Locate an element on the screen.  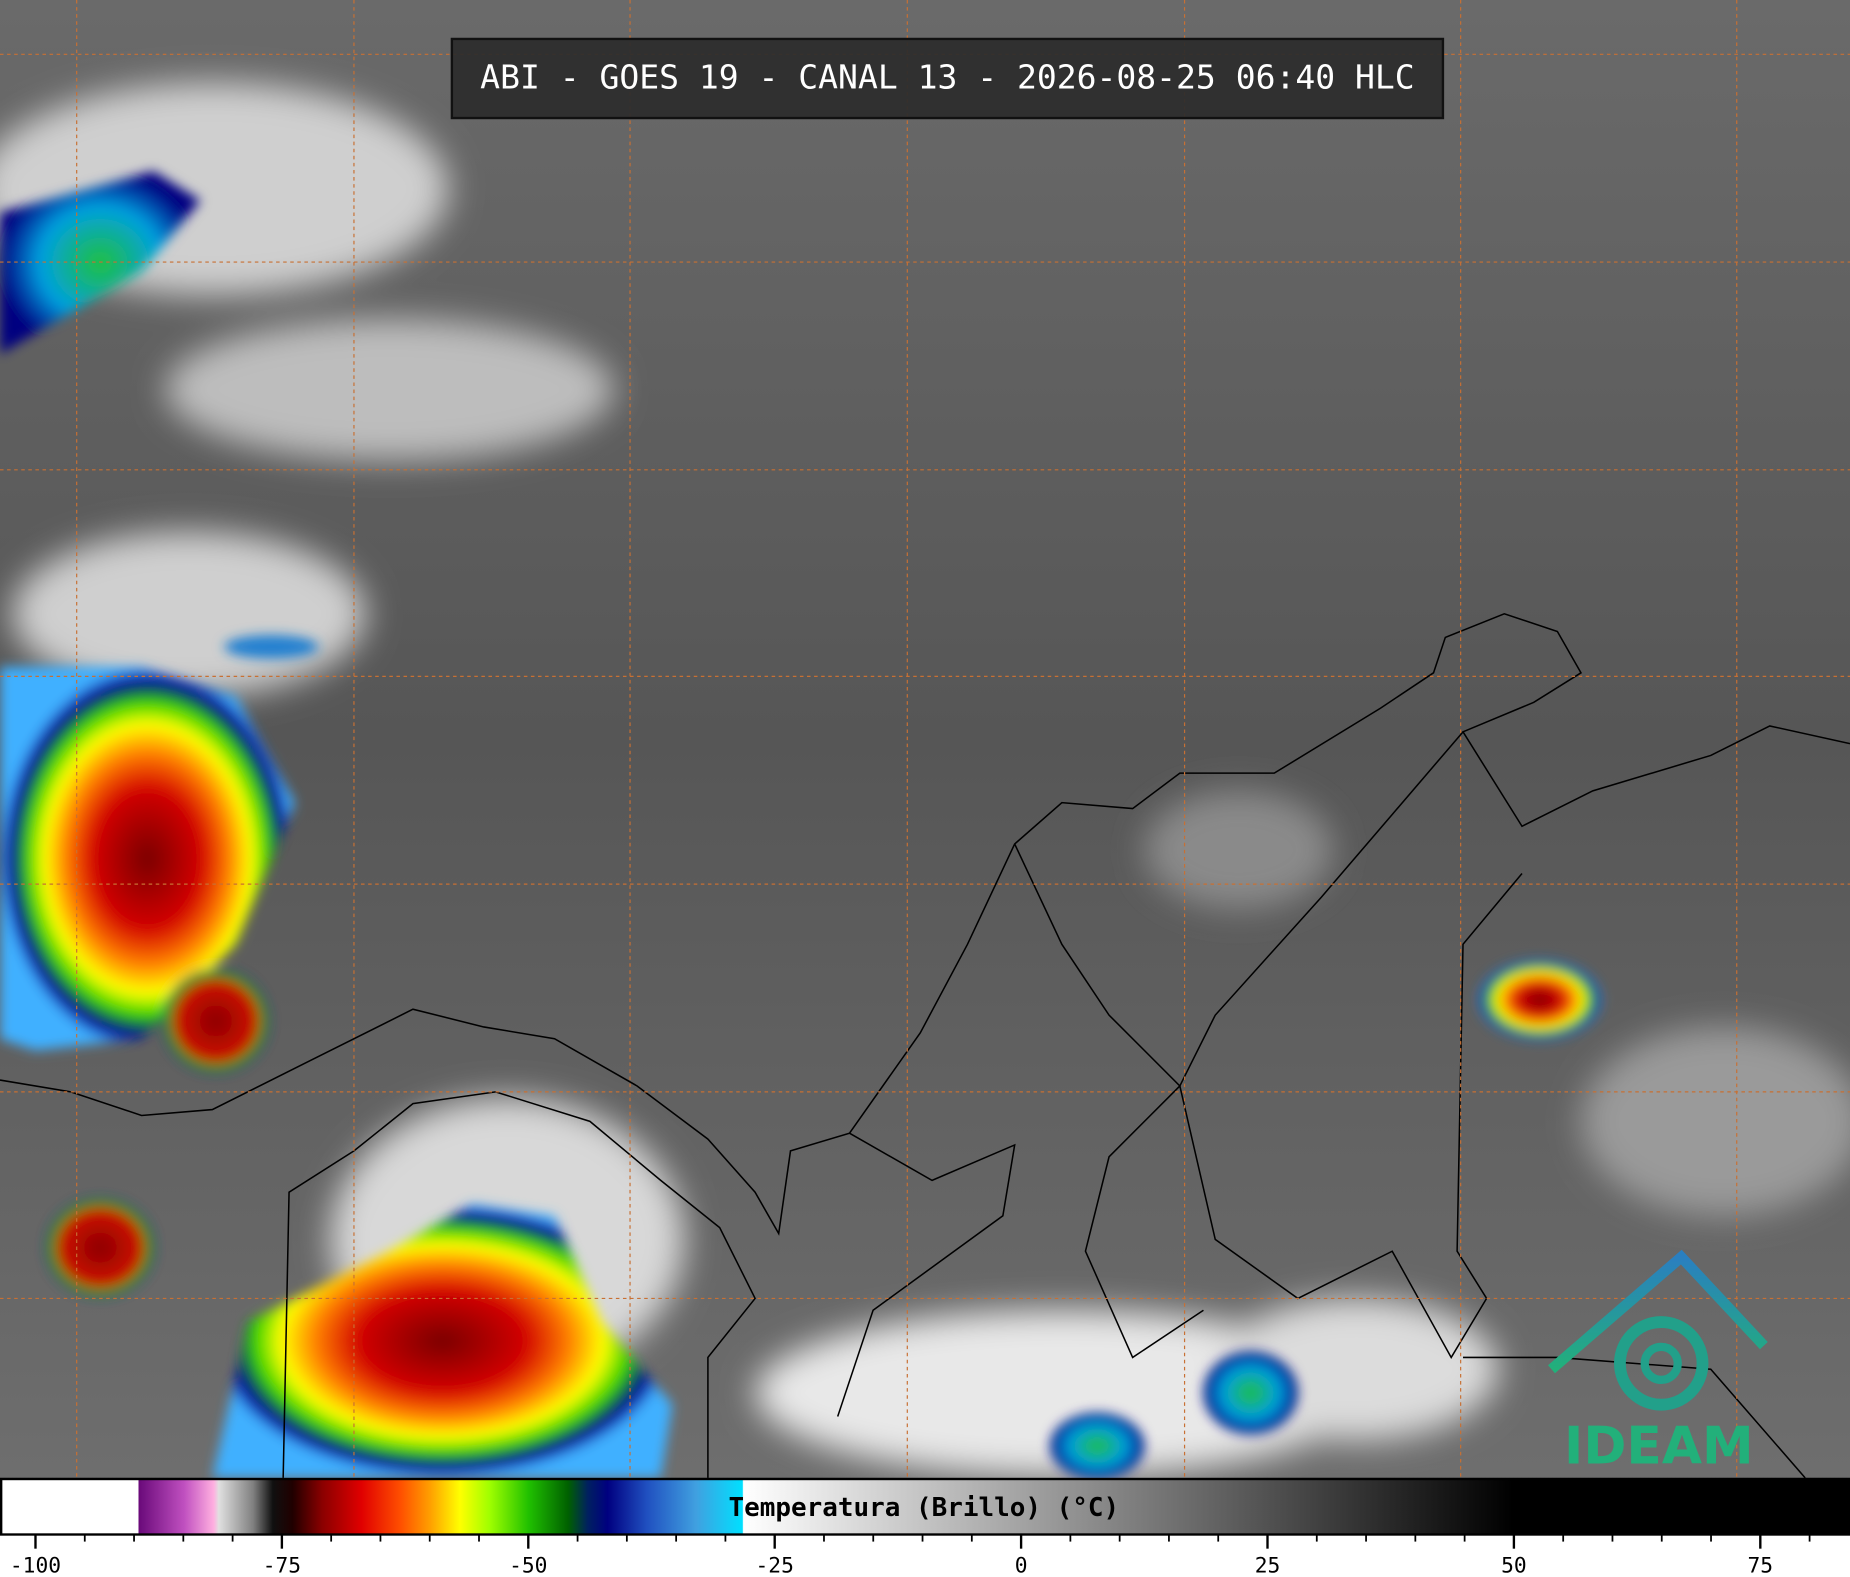
axis-background is located at coordinates (925, 1555).